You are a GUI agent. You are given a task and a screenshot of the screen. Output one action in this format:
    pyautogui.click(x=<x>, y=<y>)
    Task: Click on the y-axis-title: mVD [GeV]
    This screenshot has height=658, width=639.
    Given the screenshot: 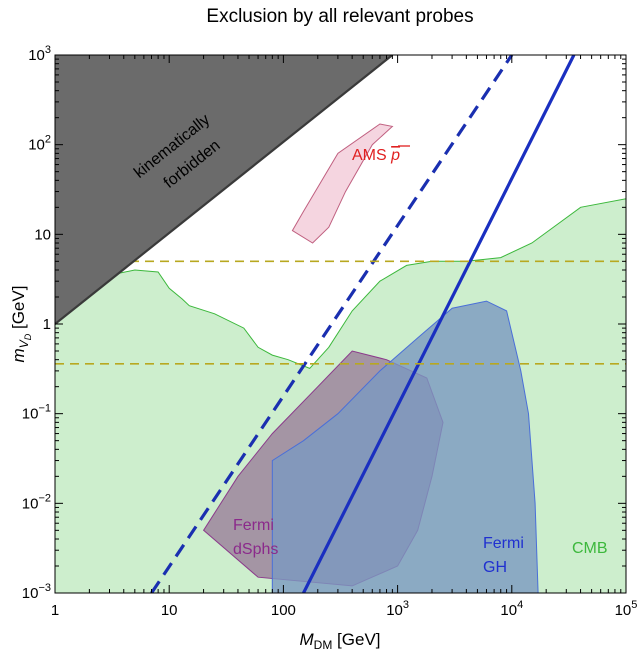 What is the action you would take?
    pyautogui.click(x=21, y=324)
    